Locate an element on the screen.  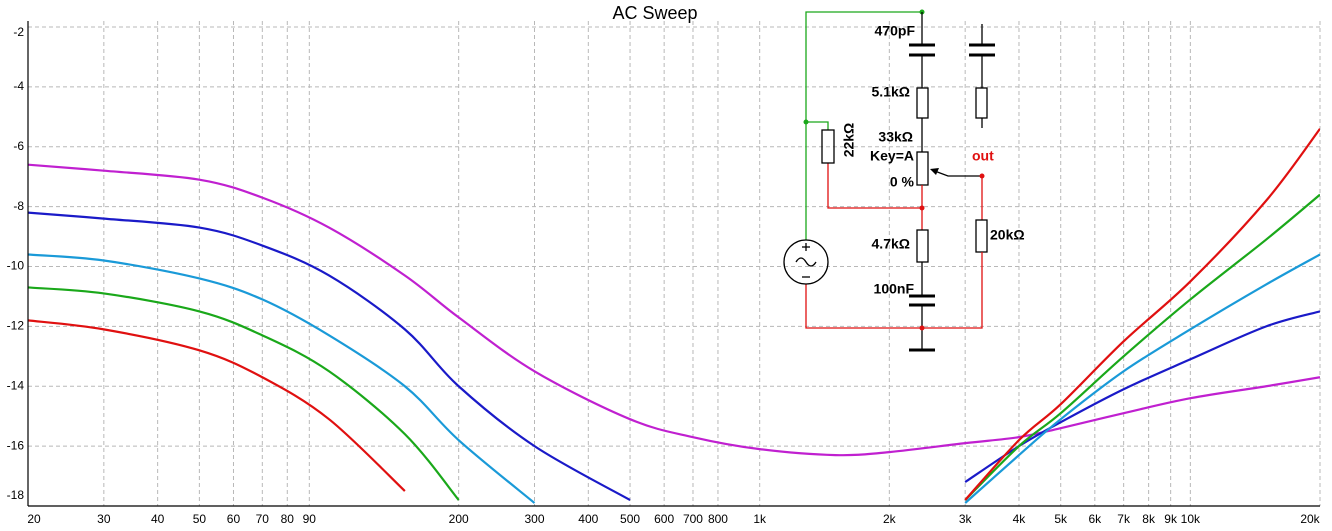
x-tick-label: 60 is located at coordinates (234, 519).